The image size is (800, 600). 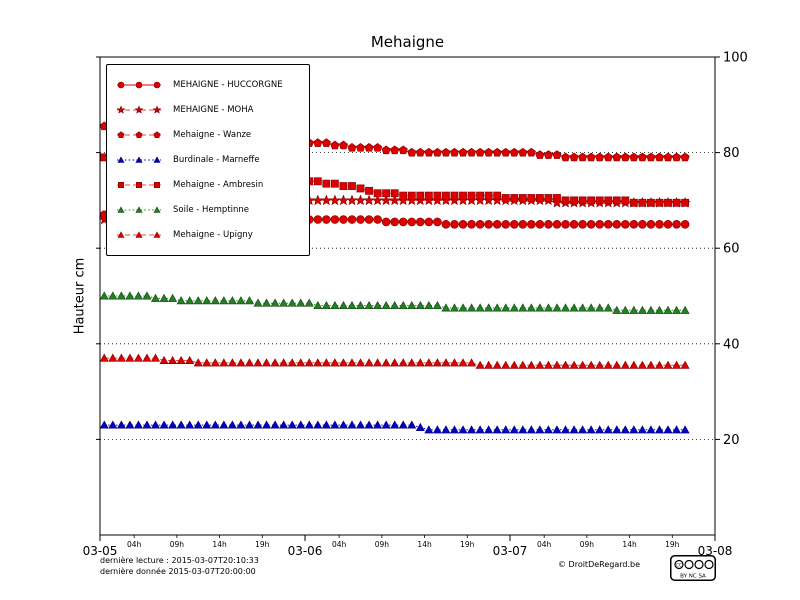 What do you see at coordinates (731, 440) in the screenshot?
I see `y-tick-label: 20` at bounding box center [731, 440].